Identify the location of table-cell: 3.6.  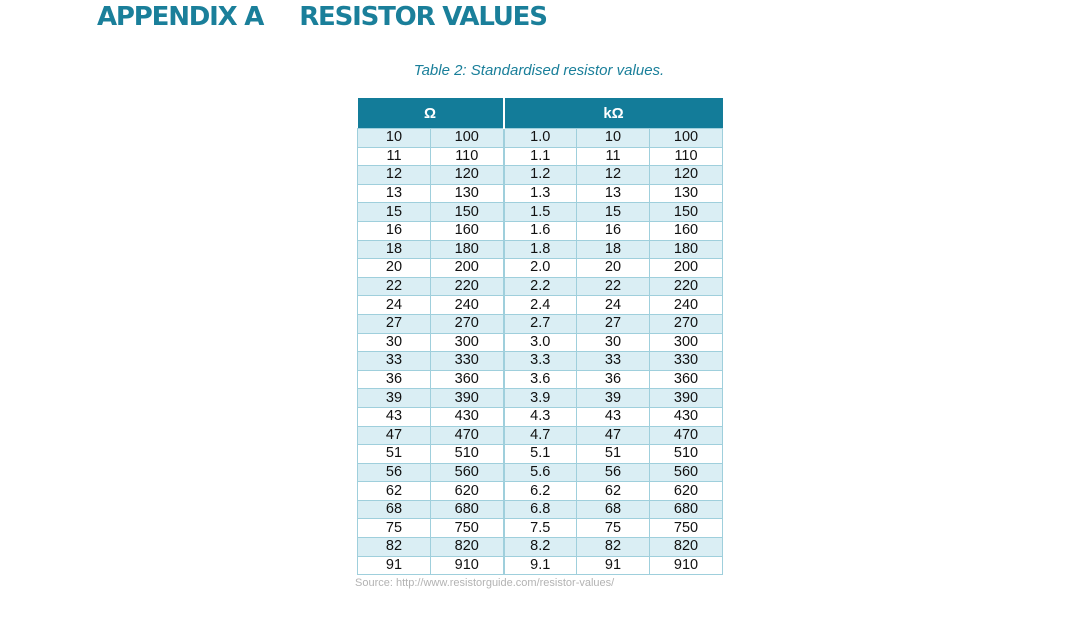
(539, 379).